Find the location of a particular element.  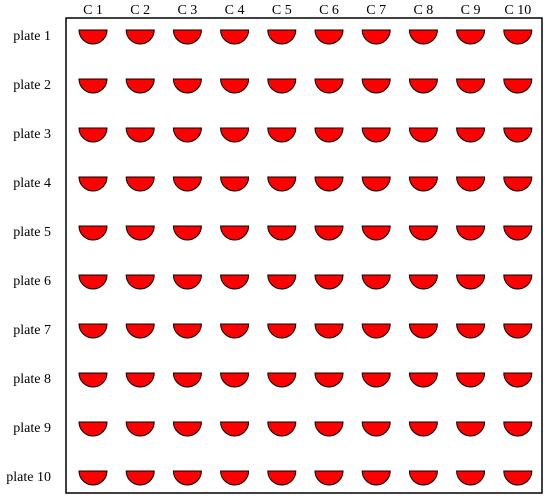

row-label: plate 3 is located at coordinates (32, 134).